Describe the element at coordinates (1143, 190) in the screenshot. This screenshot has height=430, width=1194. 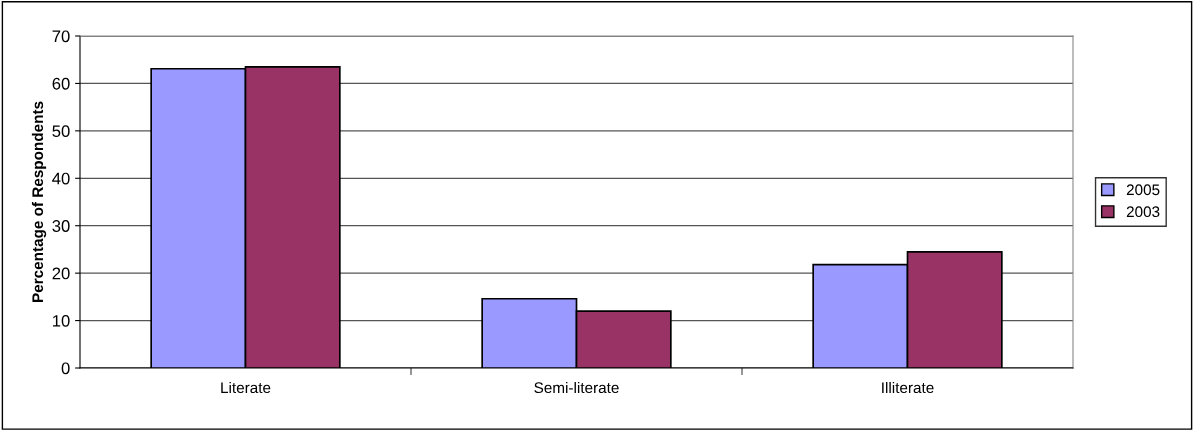
I see `legend-label: 2005` at that location.